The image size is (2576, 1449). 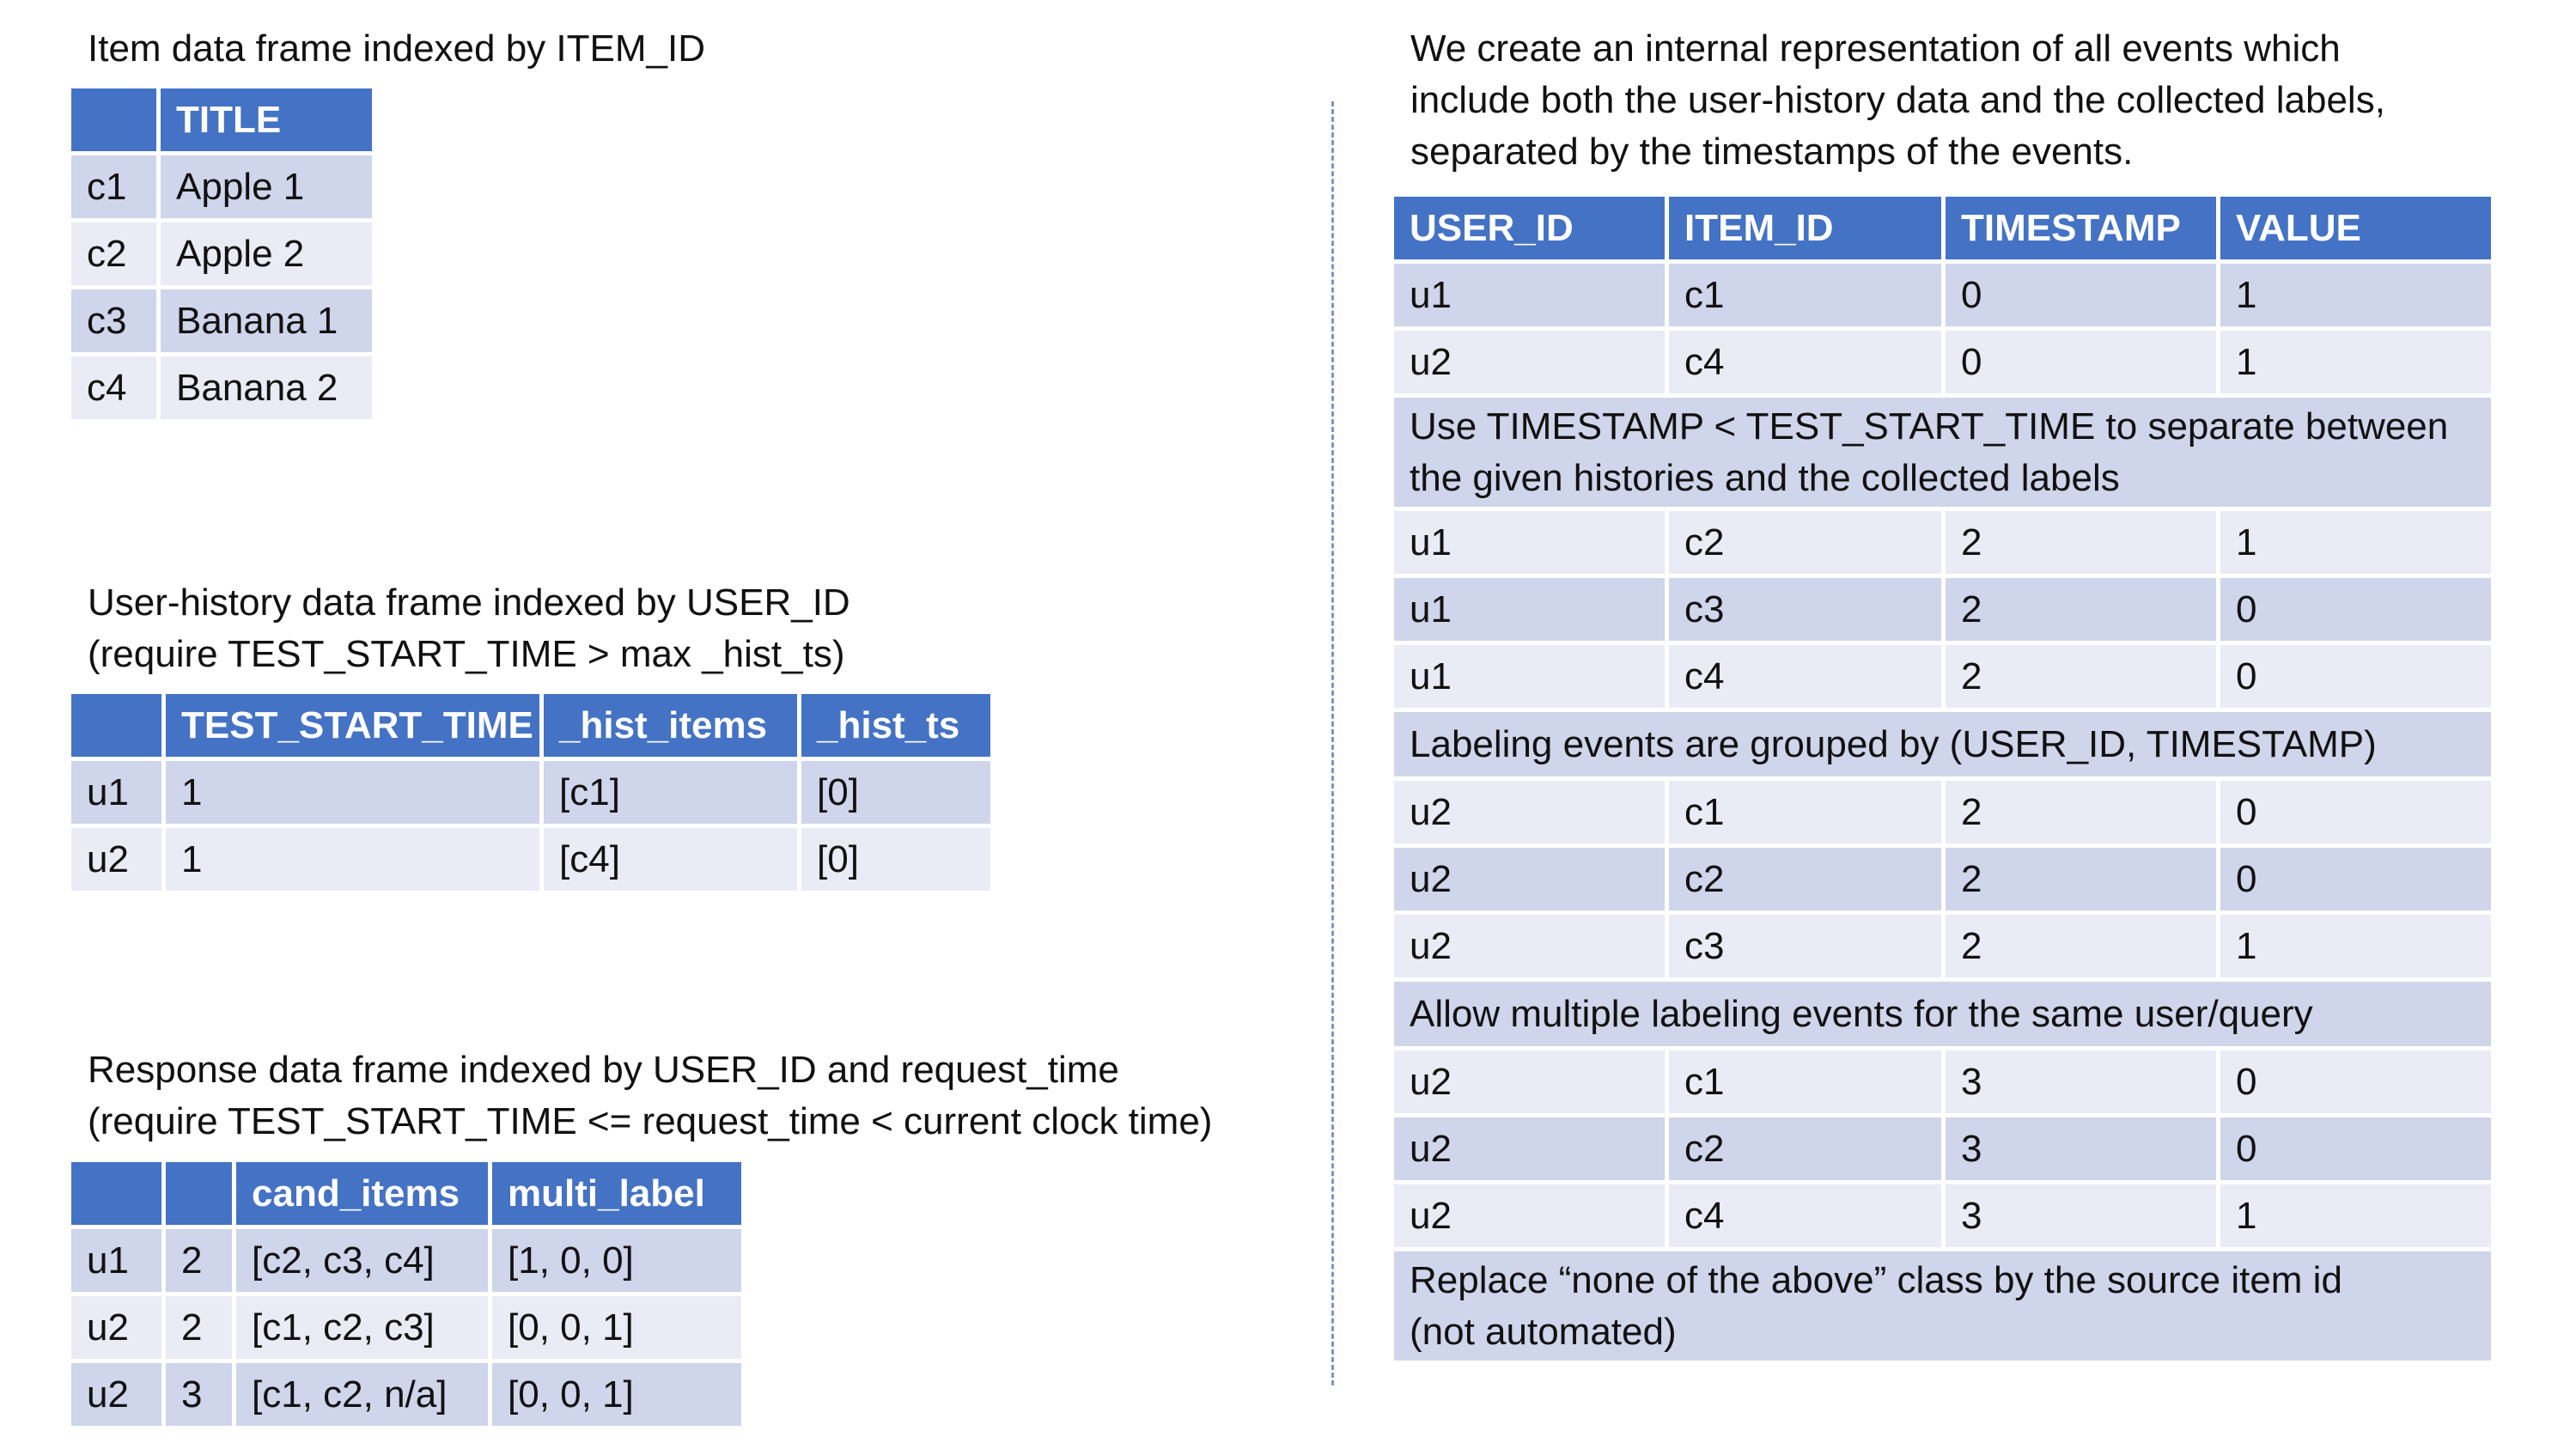 I want to click on table-header-row: cand_items multi_label, so click(x=406, y=1193).